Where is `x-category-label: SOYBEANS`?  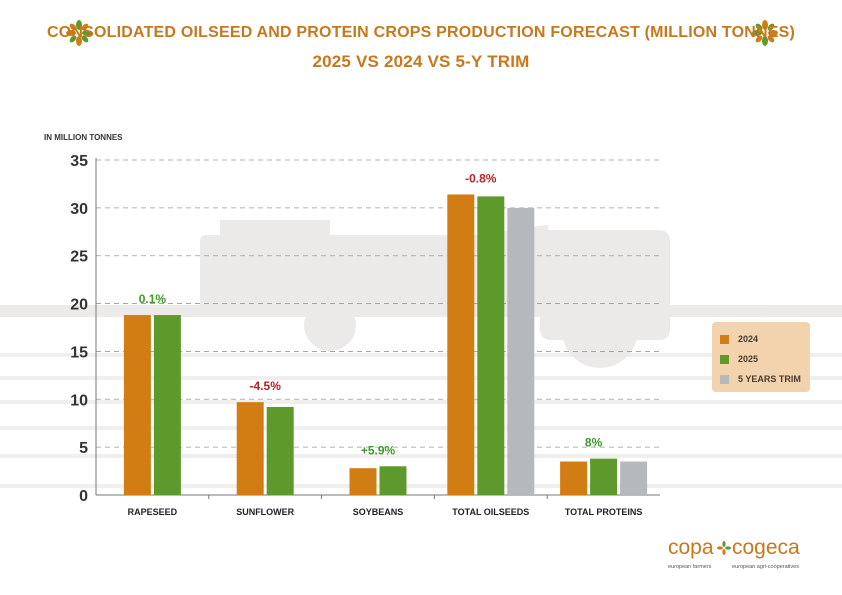 x-category-label: SOYBEANS is located at coordinates (378, 512).